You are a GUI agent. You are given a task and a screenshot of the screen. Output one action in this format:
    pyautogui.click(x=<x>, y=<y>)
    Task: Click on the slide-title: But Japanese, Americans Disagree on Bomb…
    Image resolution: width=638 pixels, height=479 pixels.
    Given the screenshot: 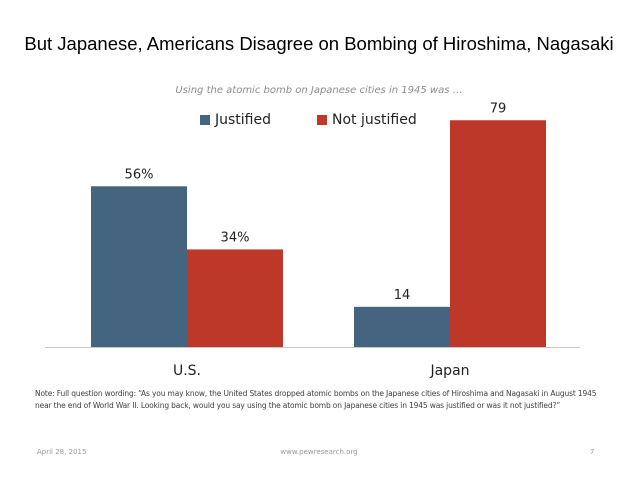 What is the action you would take?
    pyautogui.click(x=319, y=43)
    